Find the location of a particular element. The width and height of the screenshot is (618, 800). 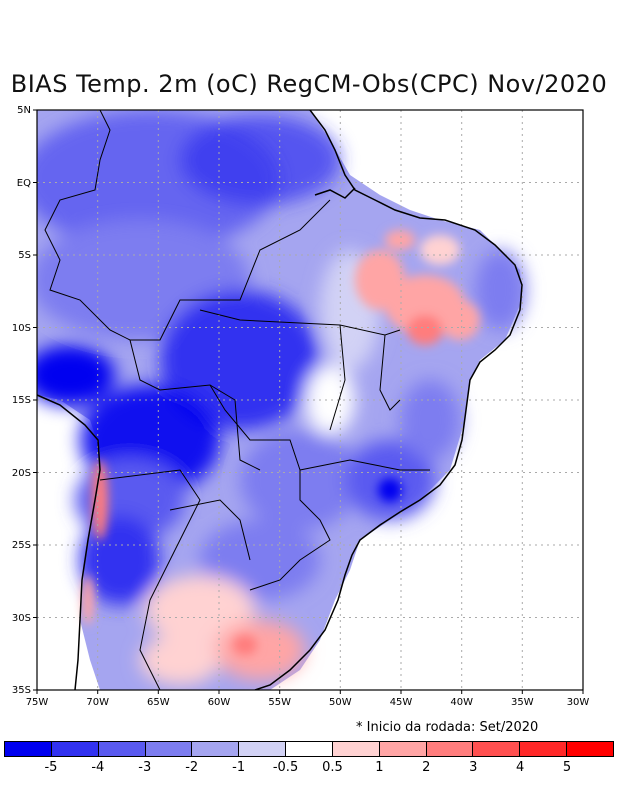

legend-label: -0.5 is located at coordinates (285, 767).